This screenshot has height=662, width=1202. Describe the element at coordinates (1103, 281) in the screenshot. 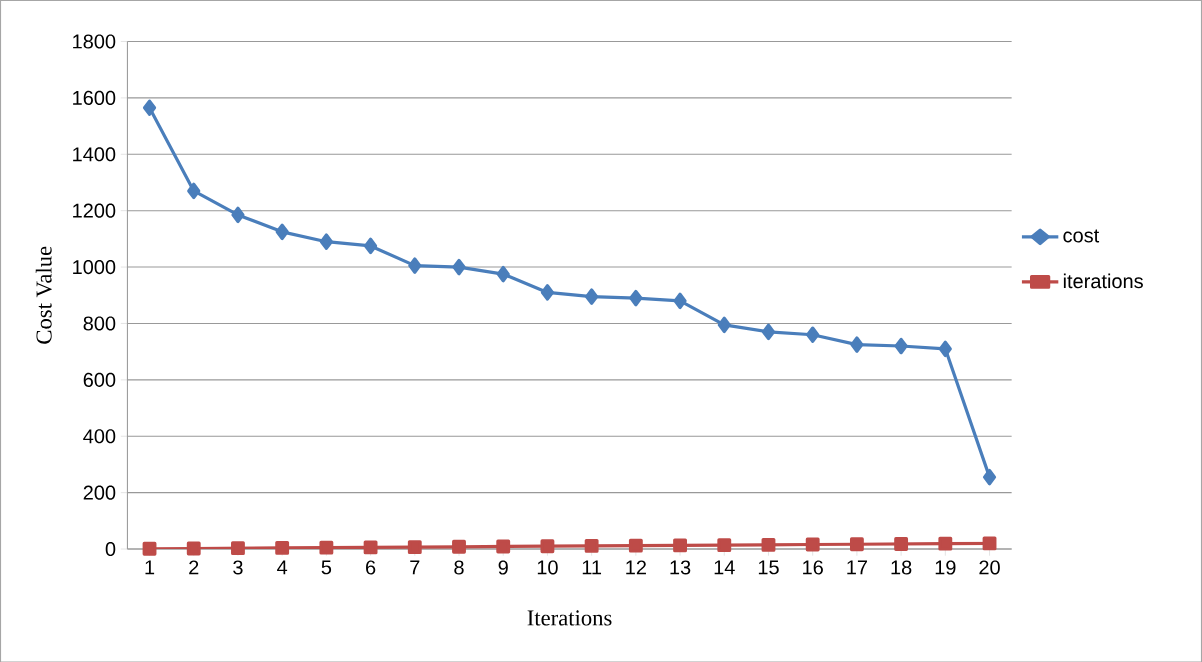

I see `legend-label: iterations` at that location.